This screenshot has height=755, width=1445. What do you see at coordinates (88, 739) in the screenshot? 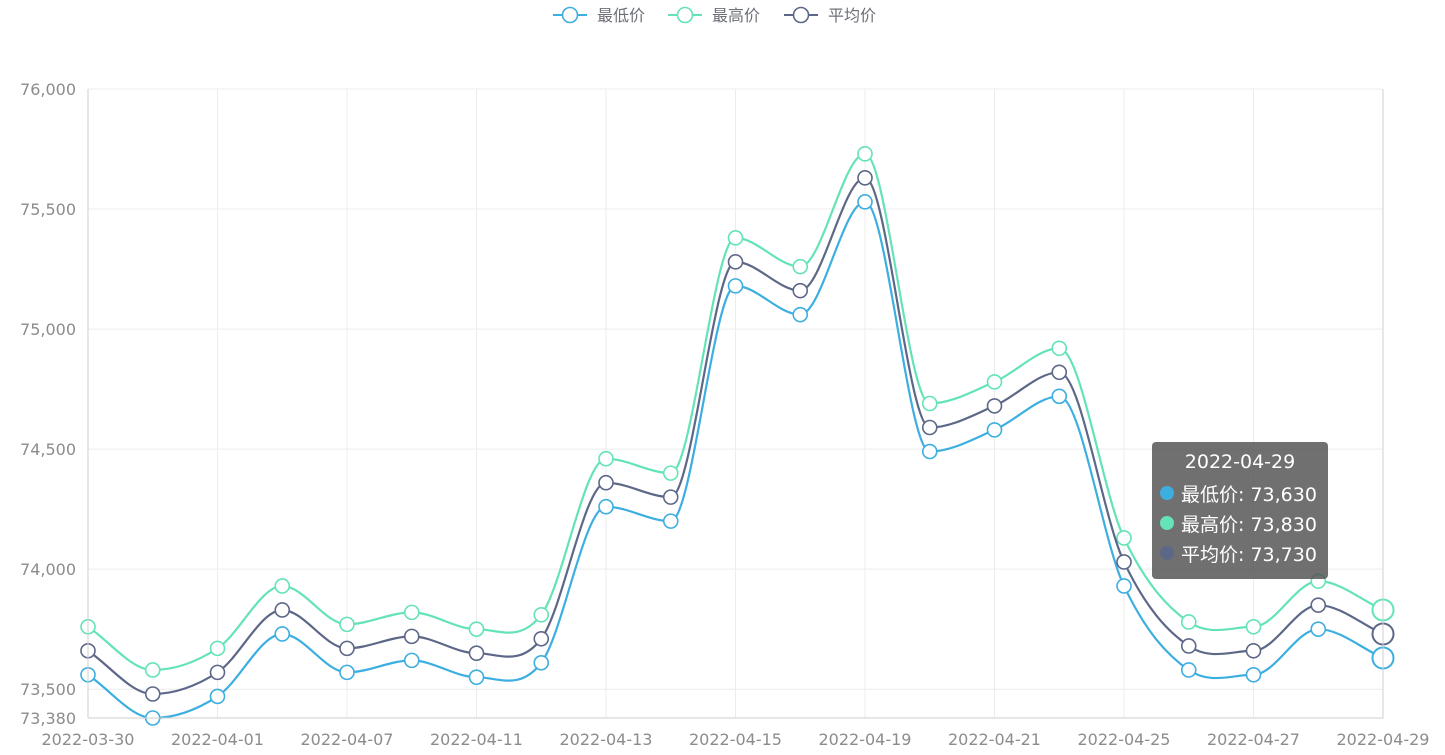
I see `x-tick-label: 2022-03-30` at bounding box center [88, 739].